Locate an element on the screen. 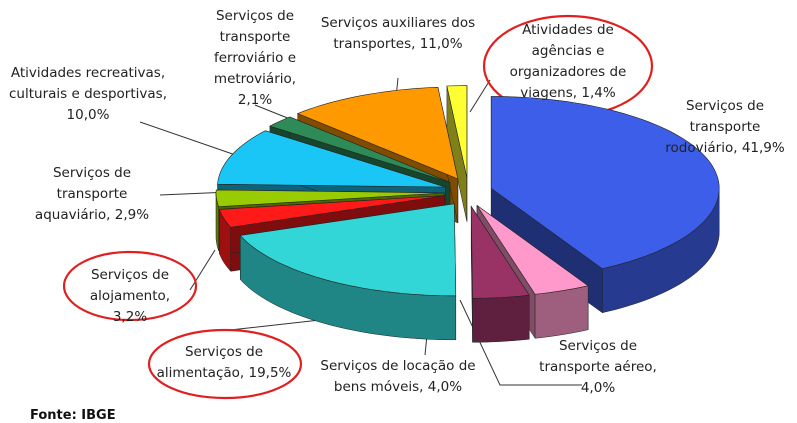 The width and height of the screenshot is (797, 423). source: Fonte: IBGE is located at coordinates (73, 415).